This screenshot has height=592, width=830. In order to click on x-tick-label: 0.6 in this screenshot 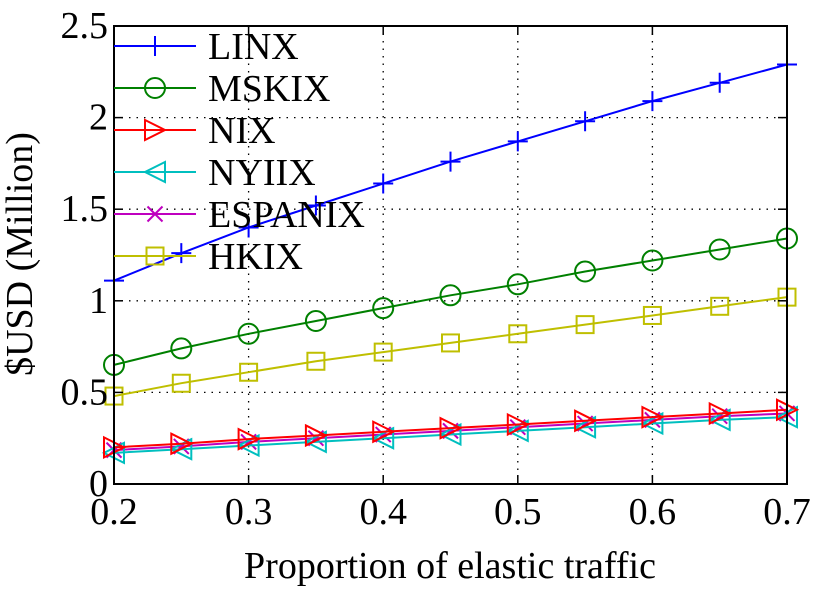, I will do `click(653, 512)`.